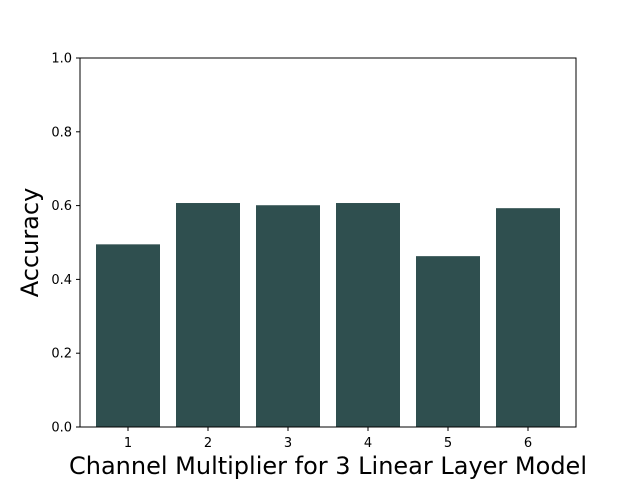 The height and width of the screenshot is (480, 640). What do you see at coordinates (128, 443) in the screenshot?
I see `x-tick-label: 1` at bounding box center [128, 443].